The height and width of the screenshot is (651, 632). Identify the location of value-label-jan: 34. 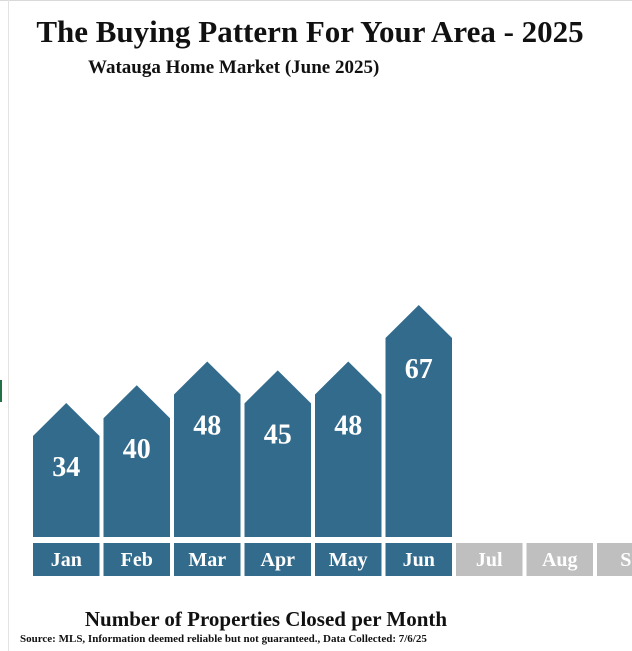
(66, 467).